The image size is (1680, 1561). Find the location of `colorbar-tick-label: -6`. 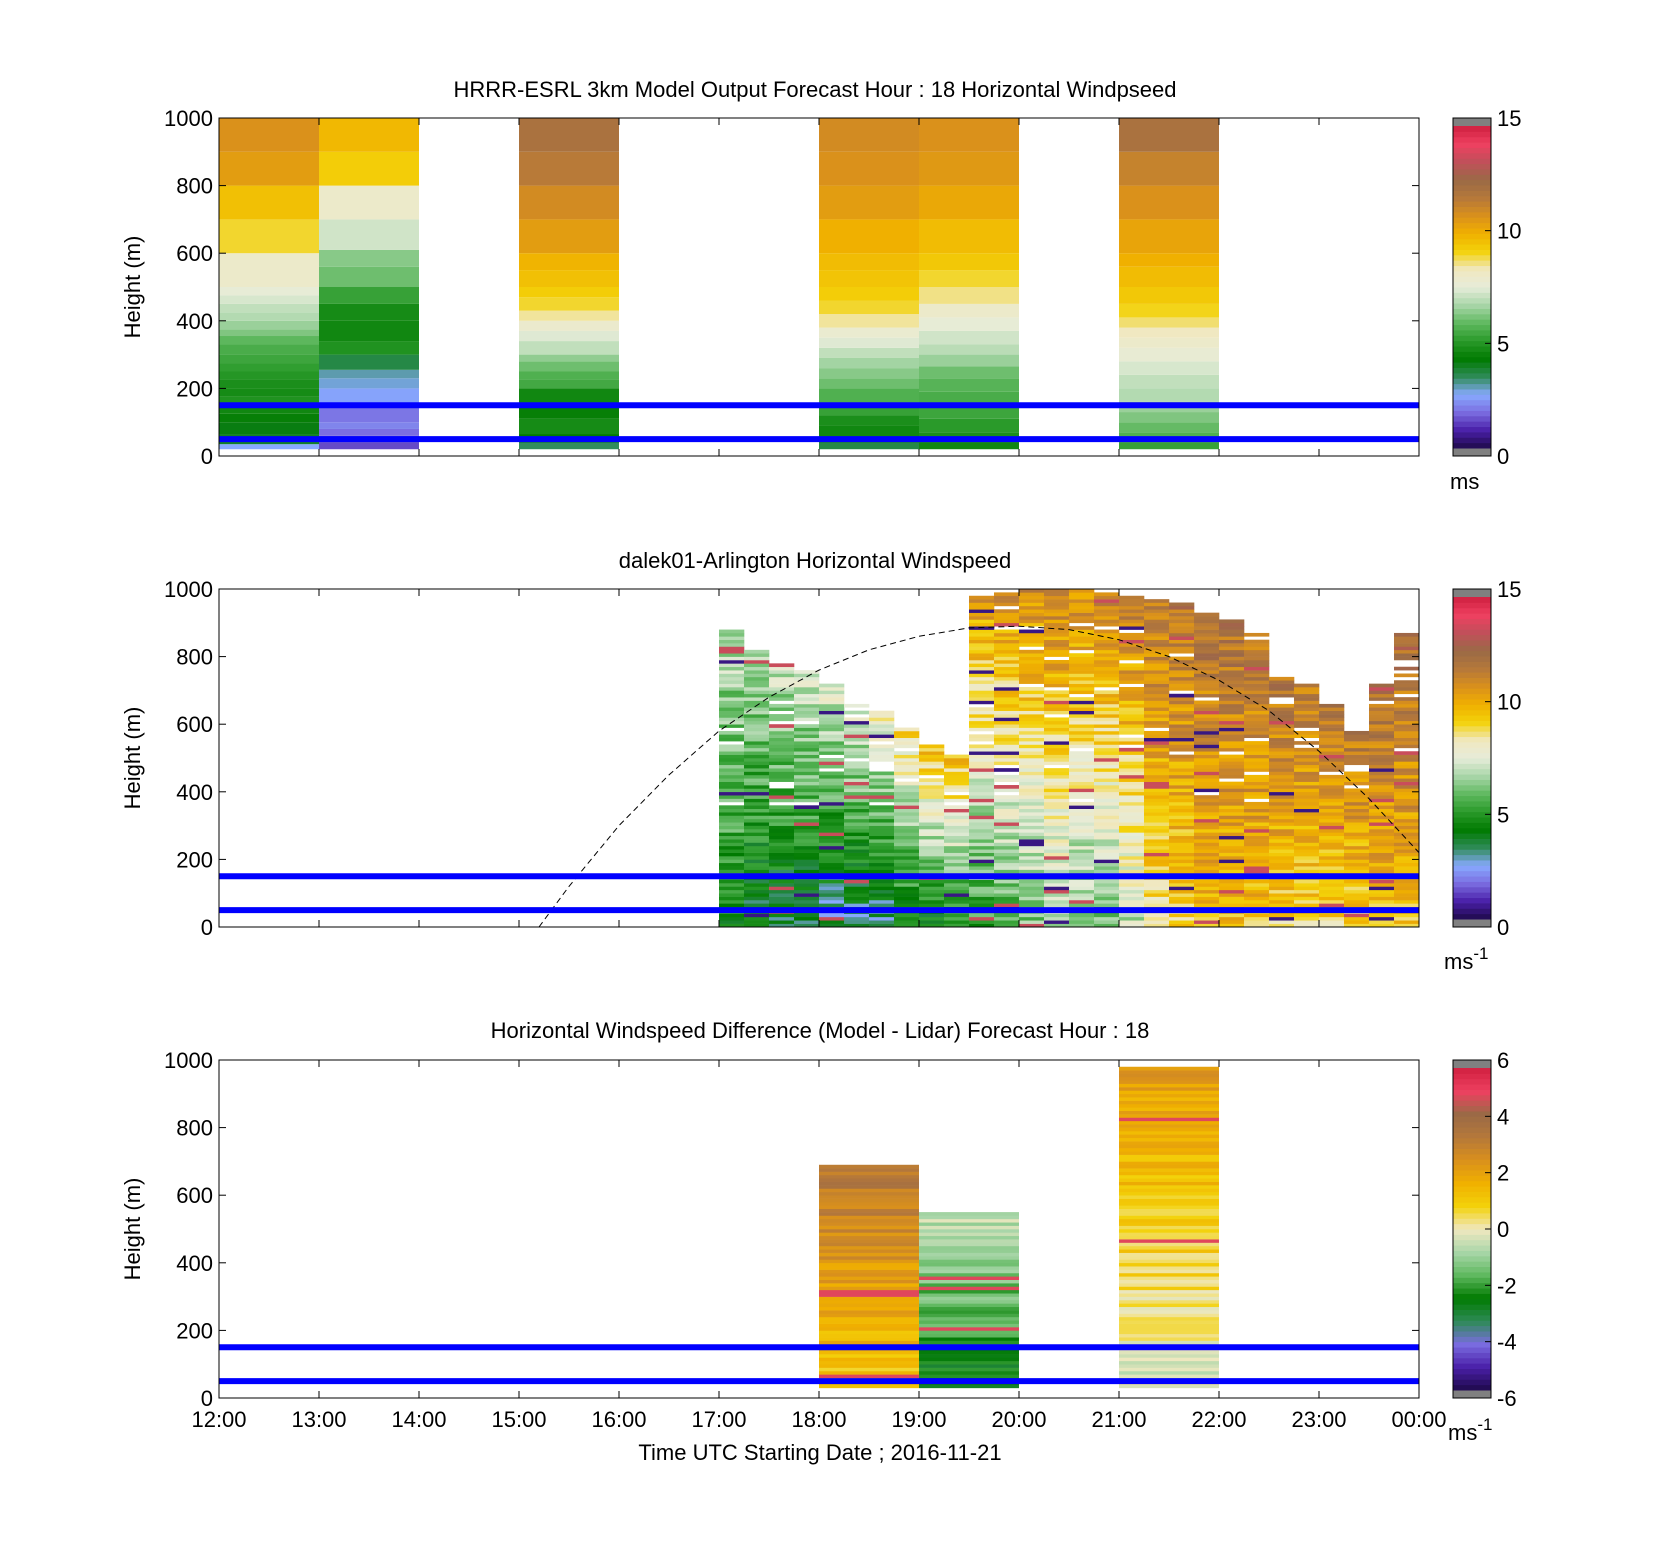

colorbar-tick-label: -6 is located at coordinates (1507, 1398).